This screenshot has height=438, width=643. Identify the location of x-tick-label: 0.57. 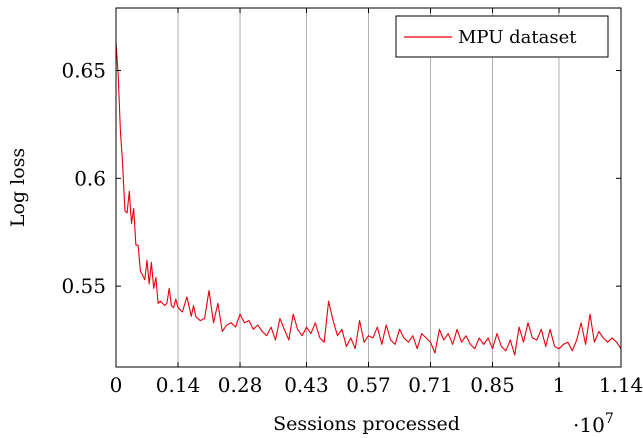
(368, 385).